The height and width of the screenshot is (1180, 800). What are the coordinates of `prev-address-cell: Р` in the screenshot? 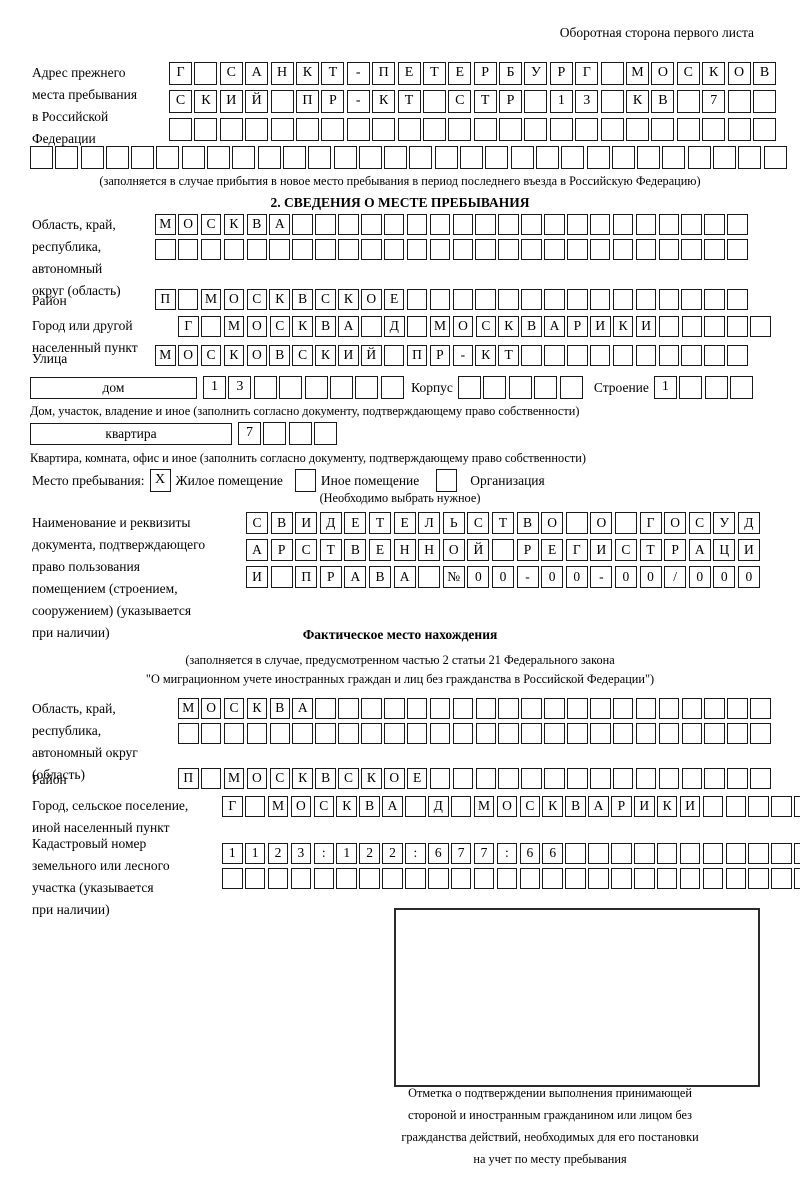 It's located at (333, 101).